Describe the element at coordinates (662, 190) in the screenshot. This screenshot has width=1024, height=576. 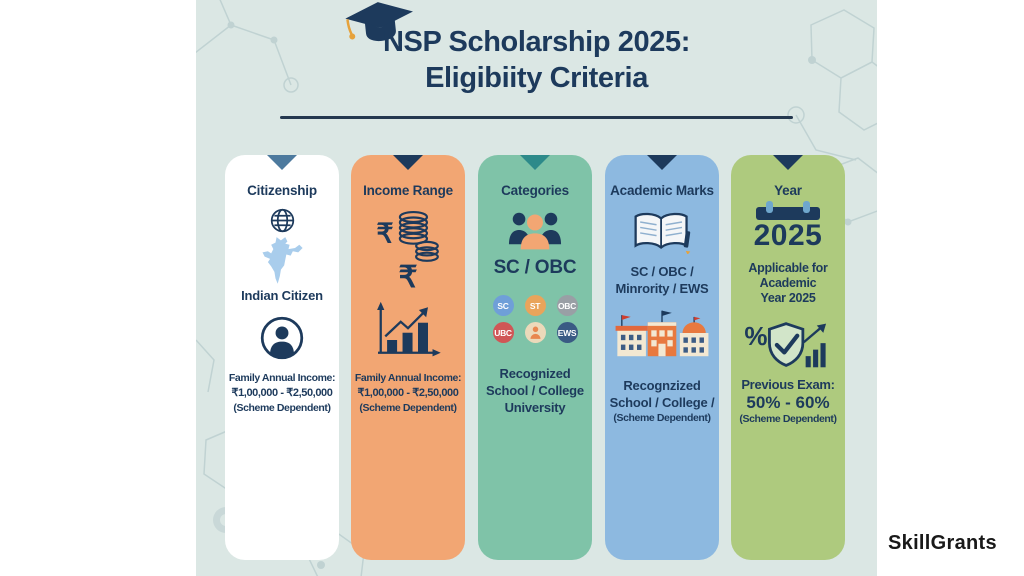
I see `card-title: Academic Marks` at that location.